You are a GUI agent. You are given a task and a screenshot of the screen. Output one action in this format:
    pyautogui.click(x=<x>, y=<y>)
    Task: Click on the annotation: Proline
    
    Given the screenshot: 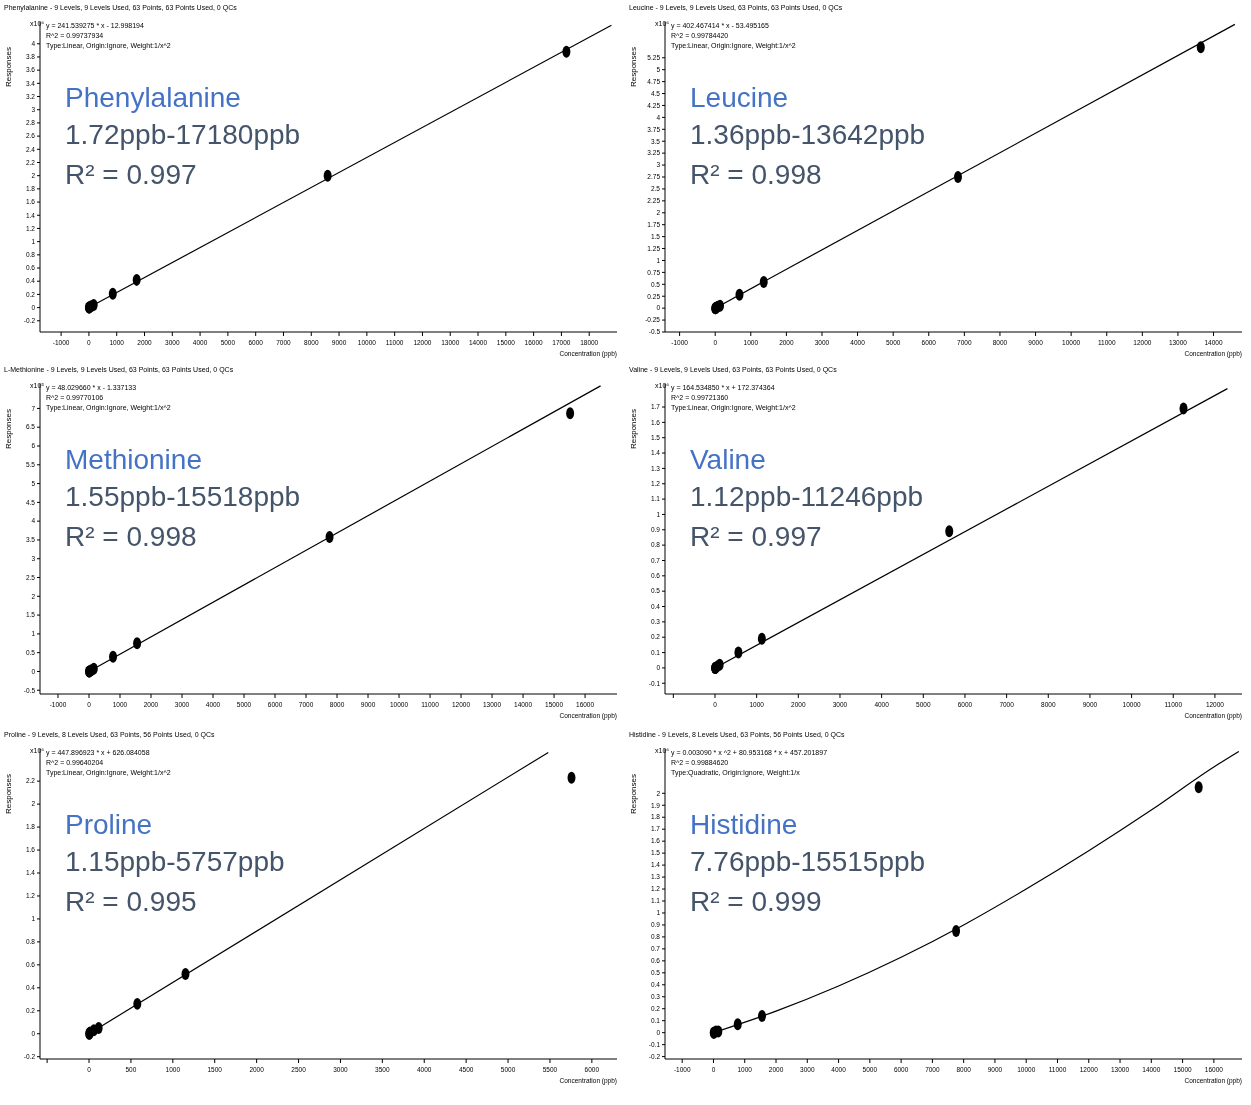 What is the action you would take?
    pyautogui.click(x=109, y=824)
    